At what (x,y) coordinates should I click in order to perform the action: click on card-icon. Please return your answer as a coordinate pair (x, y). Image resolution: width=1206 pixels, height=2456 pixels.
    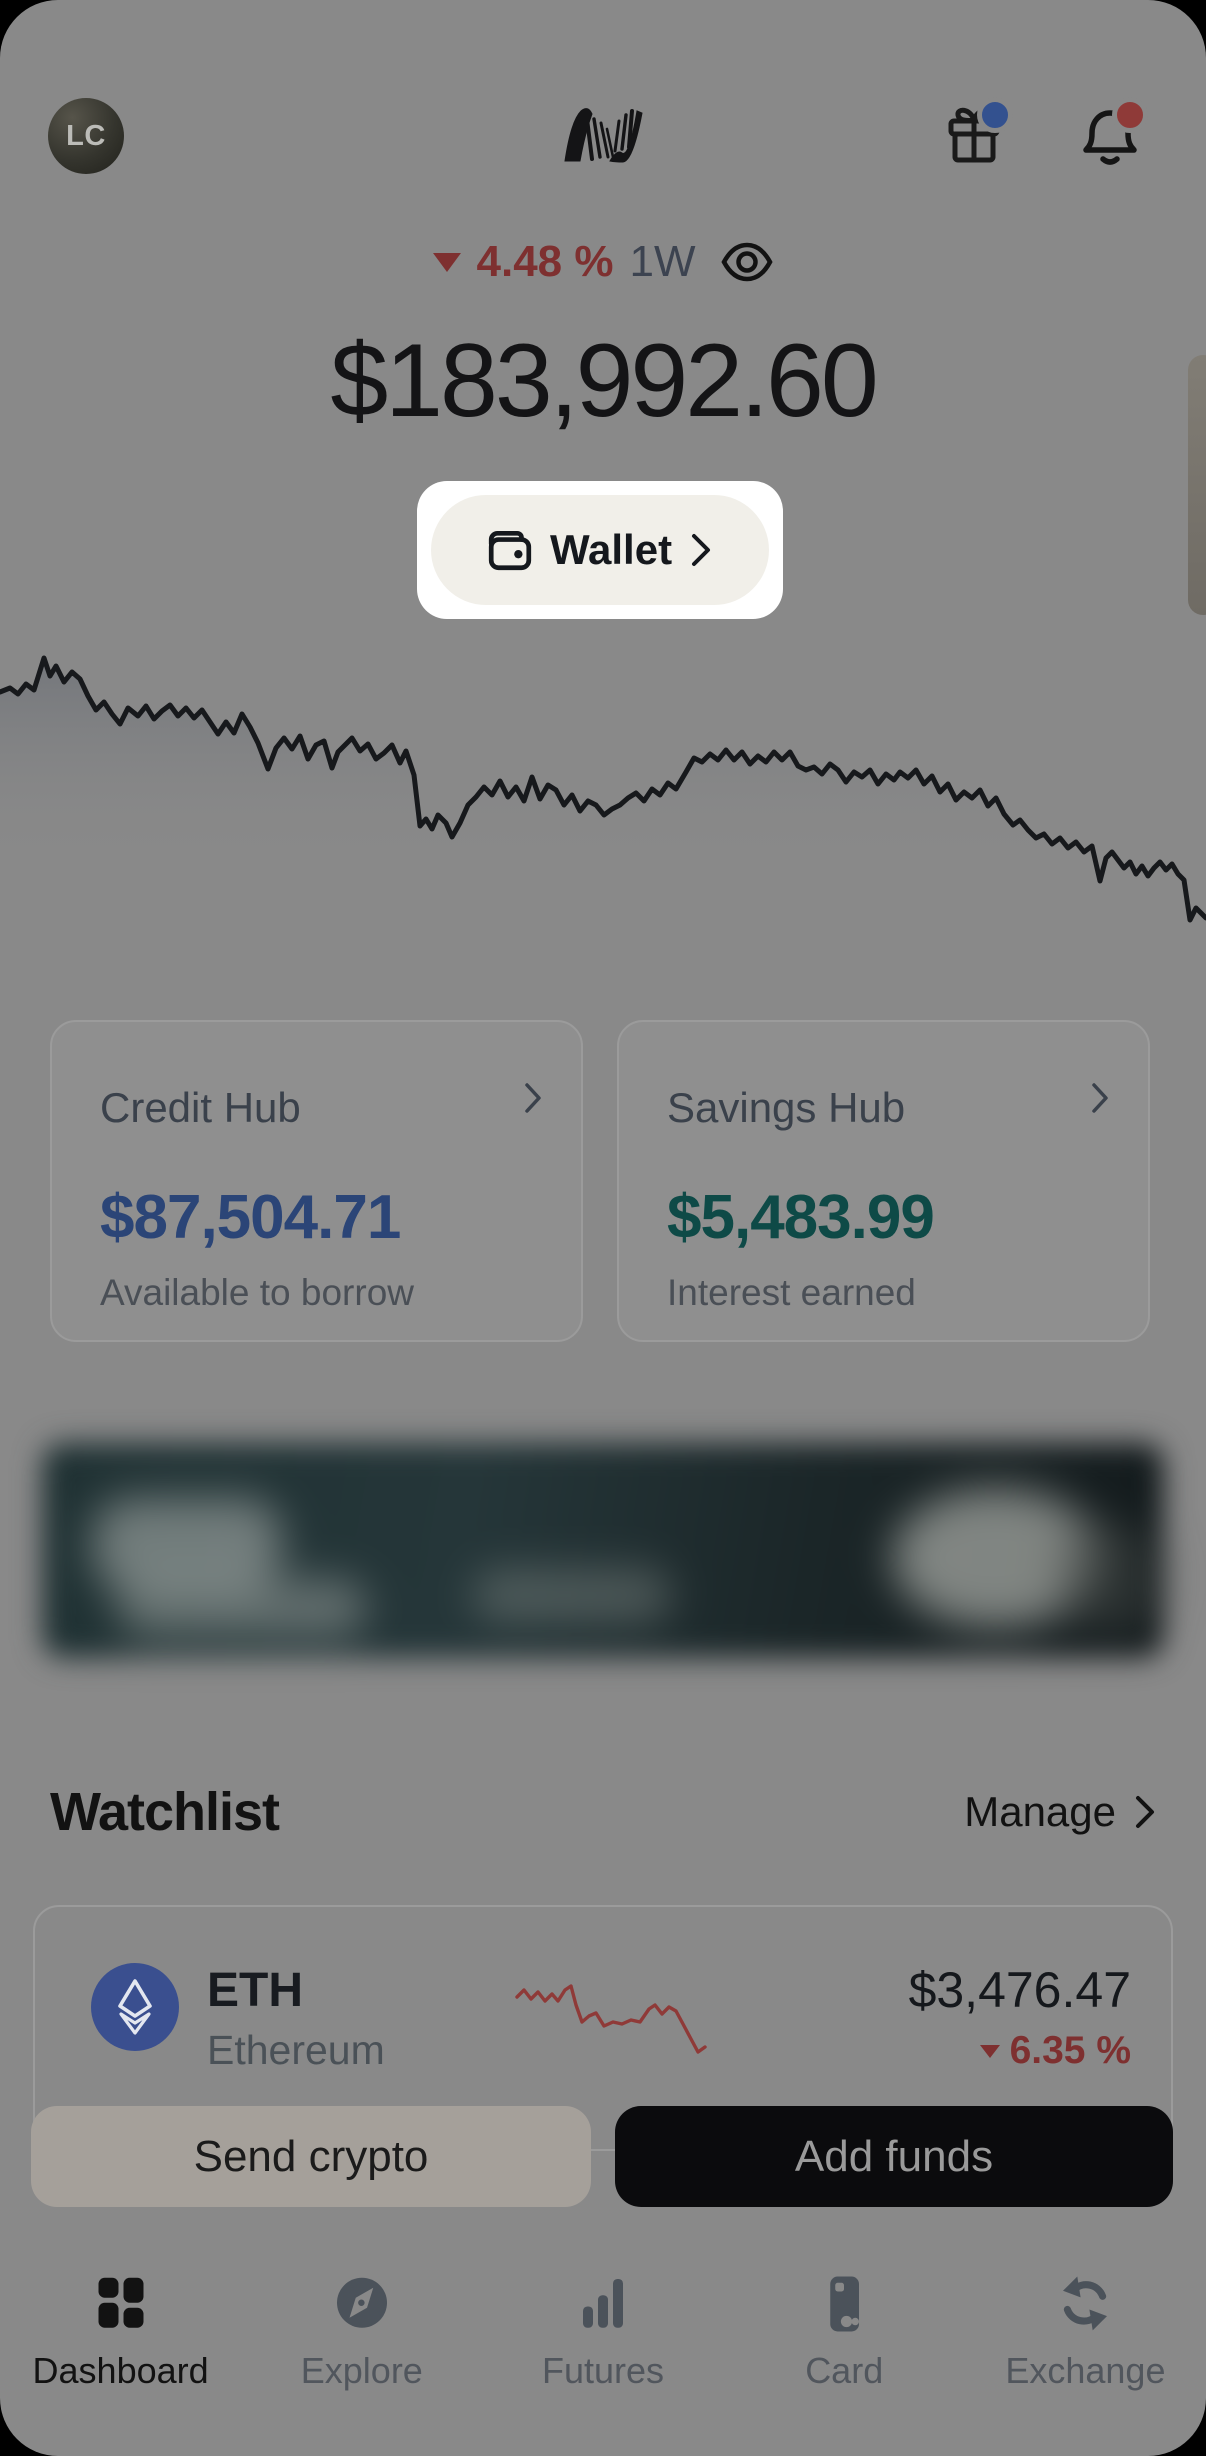
    Looking at the image, I should click on (845, 2304).